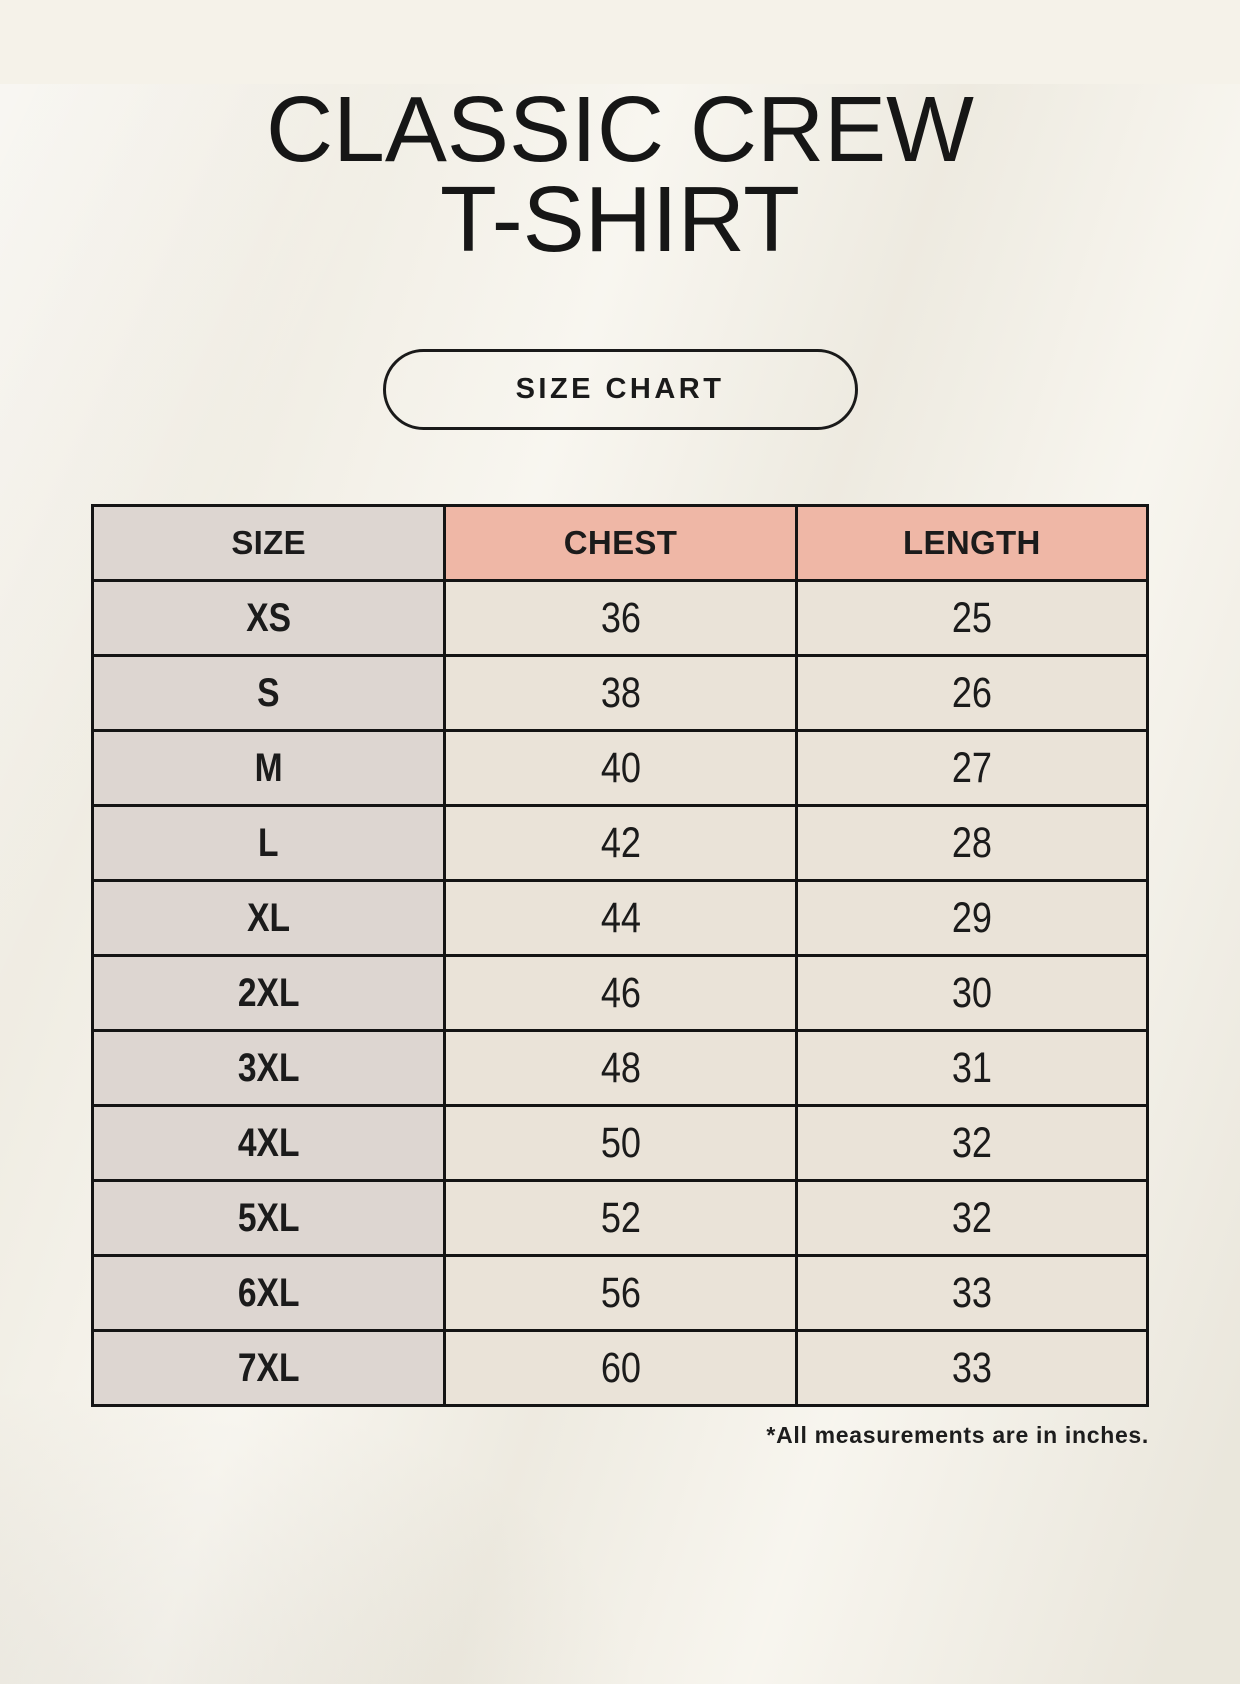 This screenshot has width=1240, height=1684. I want to click on size-cell: 4XL, so click(268, 1143).